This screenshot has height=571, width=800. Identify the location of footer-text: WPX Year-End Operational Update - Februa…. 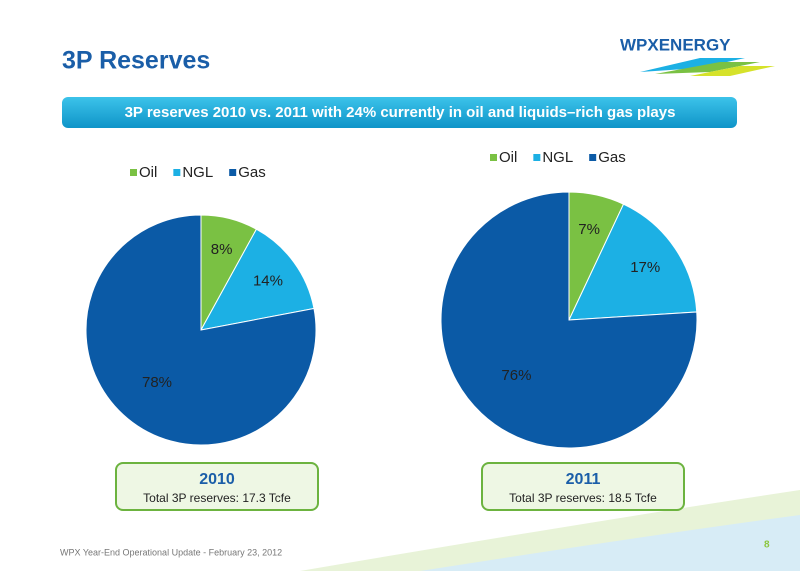
(171, 552).